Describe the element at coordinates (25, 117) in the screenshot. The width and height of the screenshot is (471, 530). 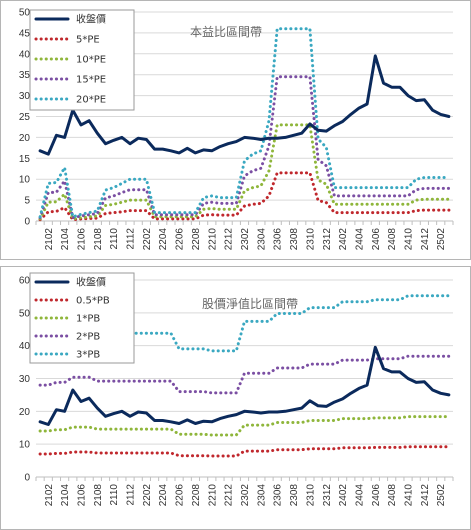
I see `y-tick-label: 25` at that location.